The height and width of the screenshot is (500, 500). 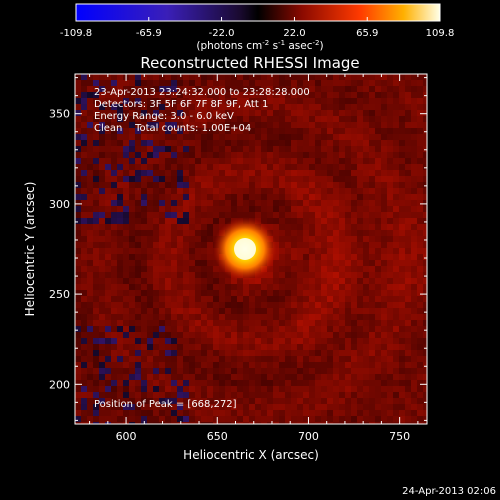 I want to click on y-tick-label: 350, so click(x=59, y=114).